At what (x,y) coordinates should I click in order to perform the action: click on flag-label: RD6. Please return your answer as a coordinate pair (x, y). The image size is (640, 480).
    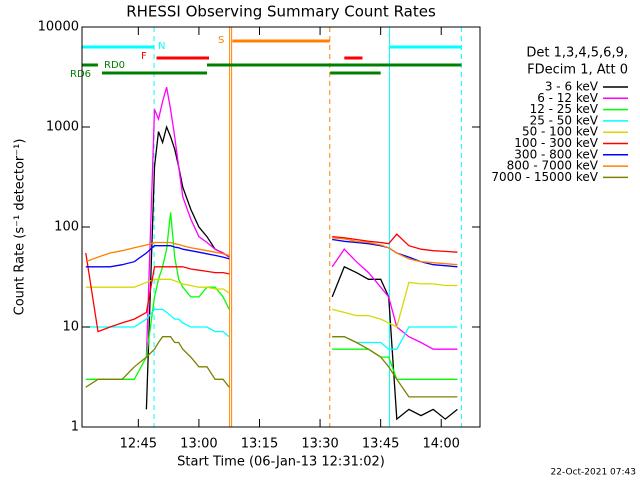
    Looking at the image, I should click on (80, 74).